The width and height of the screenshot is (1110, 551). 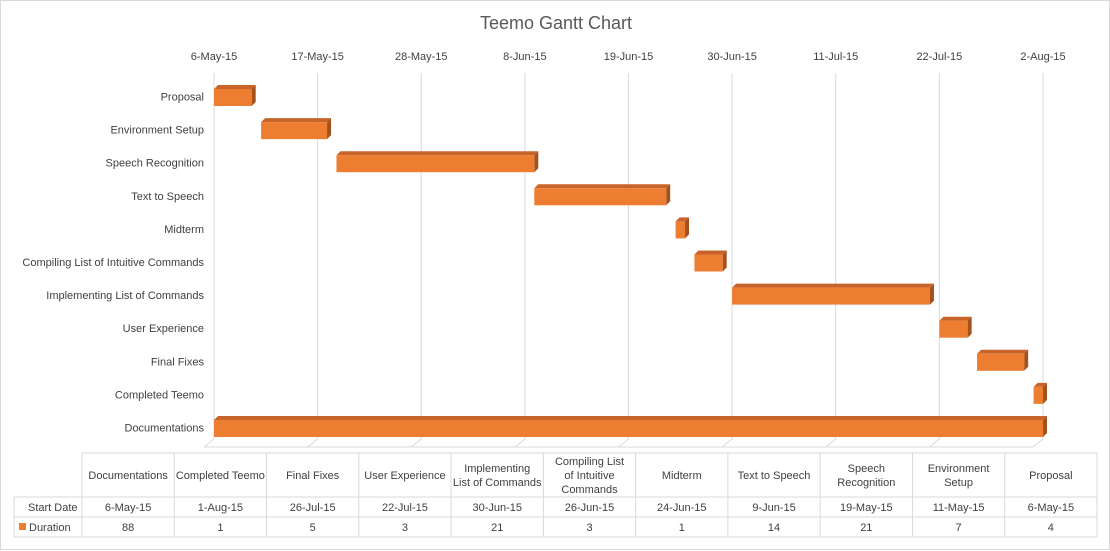 I want to click on table-cell: 30-Jun-15, so click(x=497, y=508).